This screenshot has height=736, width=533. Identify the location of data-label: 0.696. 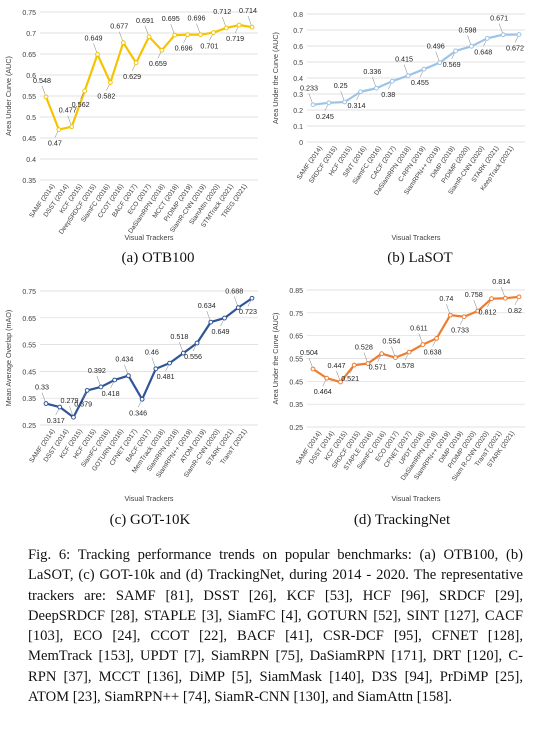
(197, 18).